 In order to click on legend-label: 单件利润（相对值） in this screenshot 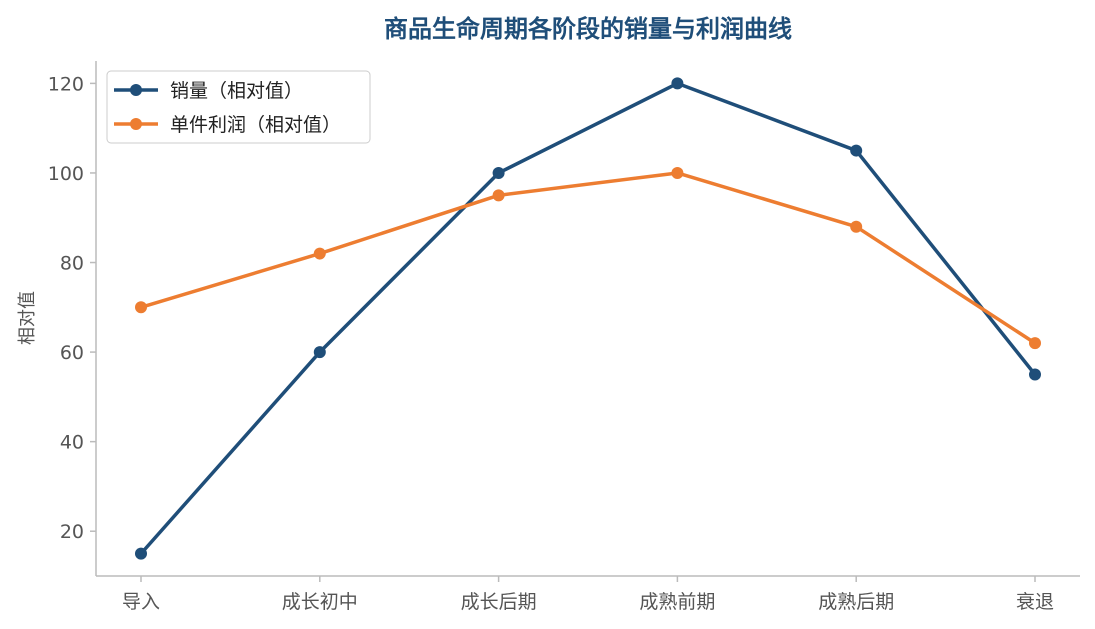, I will do `click(255, 125)`.